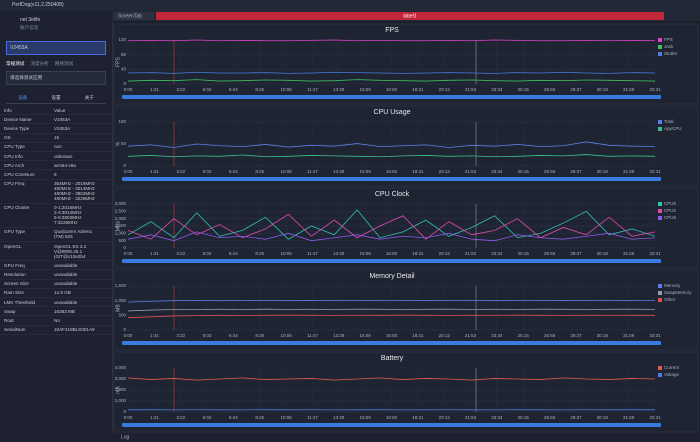  Describe the element at coordinates (392, 358) in the screenshot. I see `panel-title: Battery` at that location.